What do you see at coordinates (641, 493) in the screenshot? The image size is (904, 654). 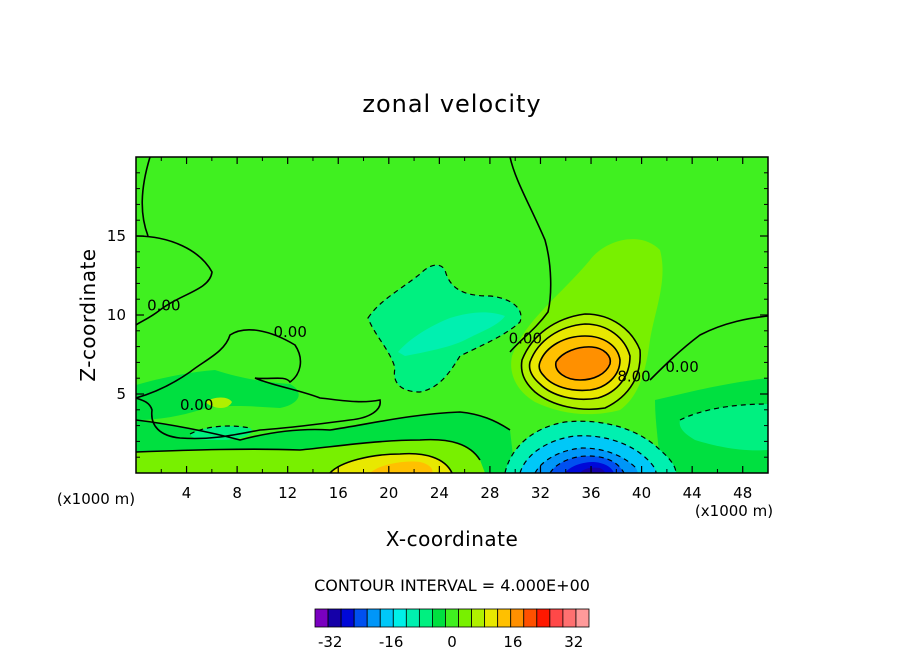 I see `x-tick-label: 40` at bounding box center [641, 493].